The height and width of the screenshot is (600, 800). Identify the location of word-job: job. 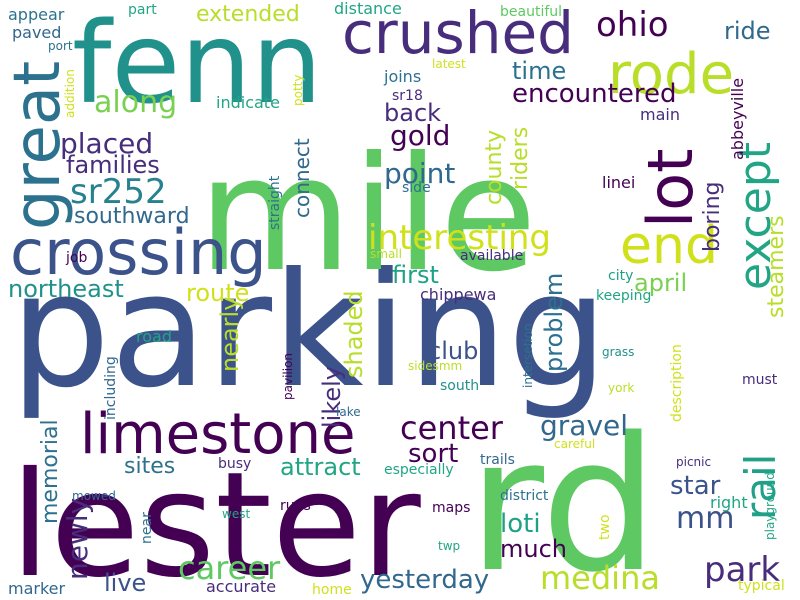
(77, 257).